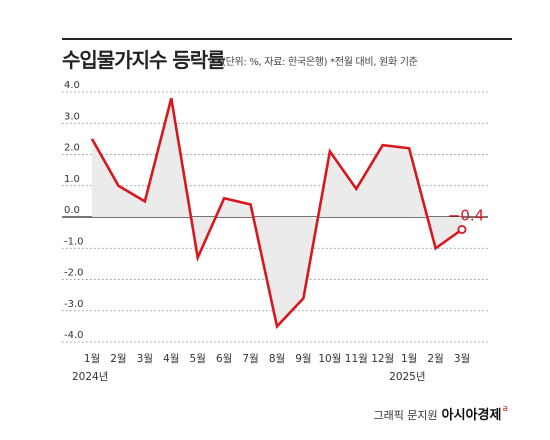  What do you see at coordinates (74, 335) in the screenshot?
I see `y-tick-label: -4.0` at bounding box center [74, 335].